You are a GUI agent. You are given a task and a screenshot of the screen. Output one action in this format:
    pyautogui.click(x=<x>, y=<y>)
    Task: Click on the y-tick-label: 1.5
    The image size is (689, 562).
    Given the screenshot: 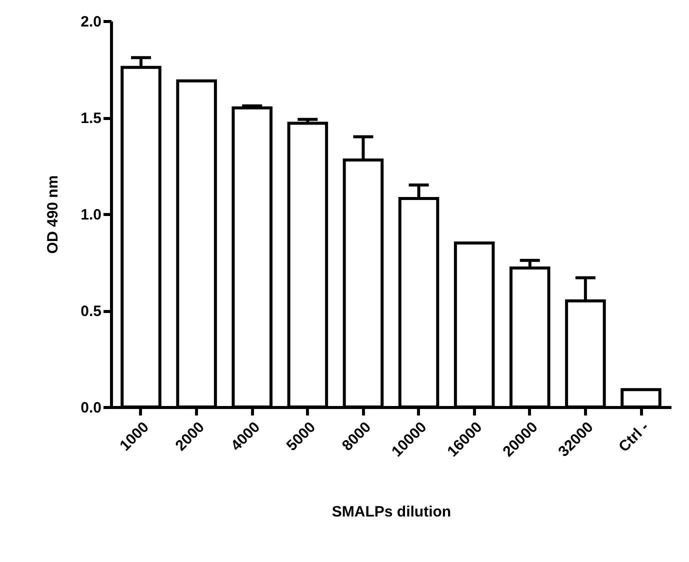 What is the action you would take?
    pyautogui.click(x=91, y=118)
    